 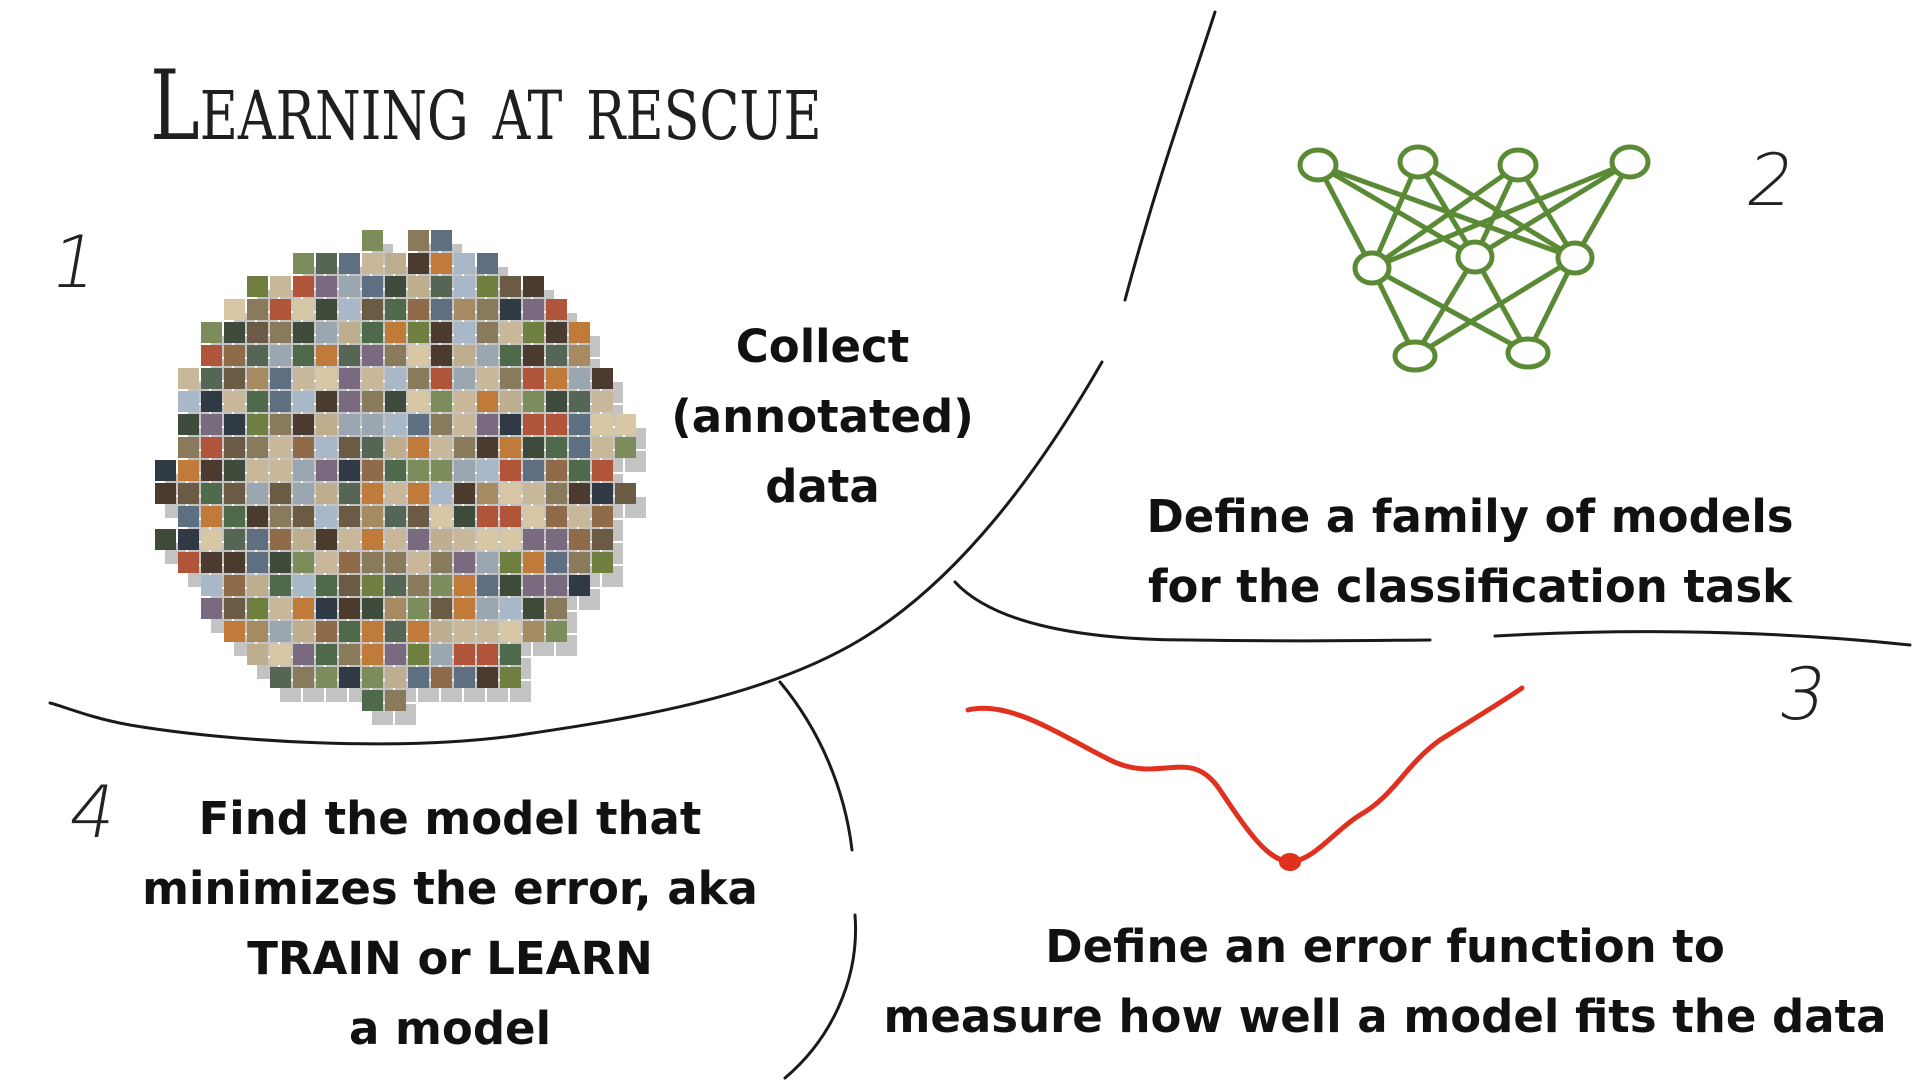 I want to click on divider-bottom-vertical, so click(x=818, y=880).